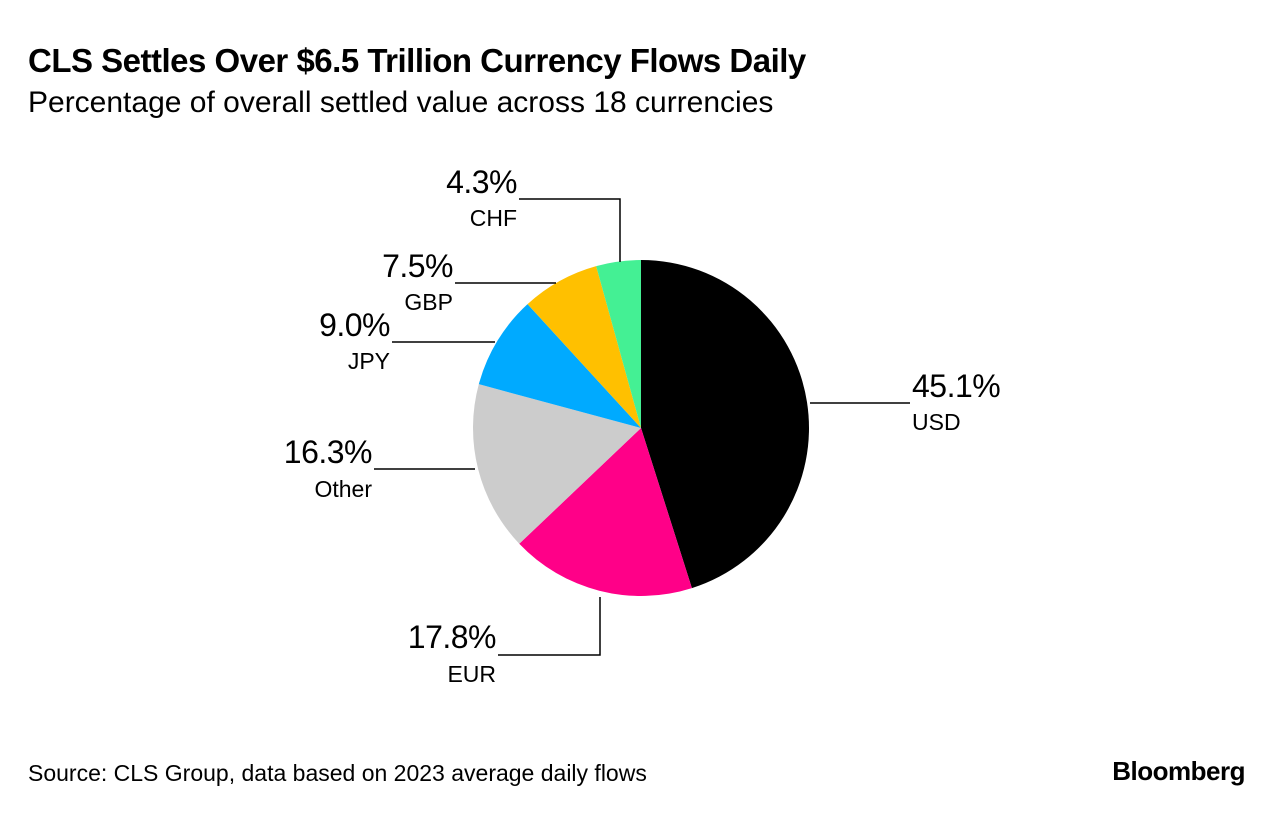 The image size is (1283, 814). What do you see at coordinates (549, 626) in the screenshot?
I see `leader-line-eur` at bounding box center [549, 626].